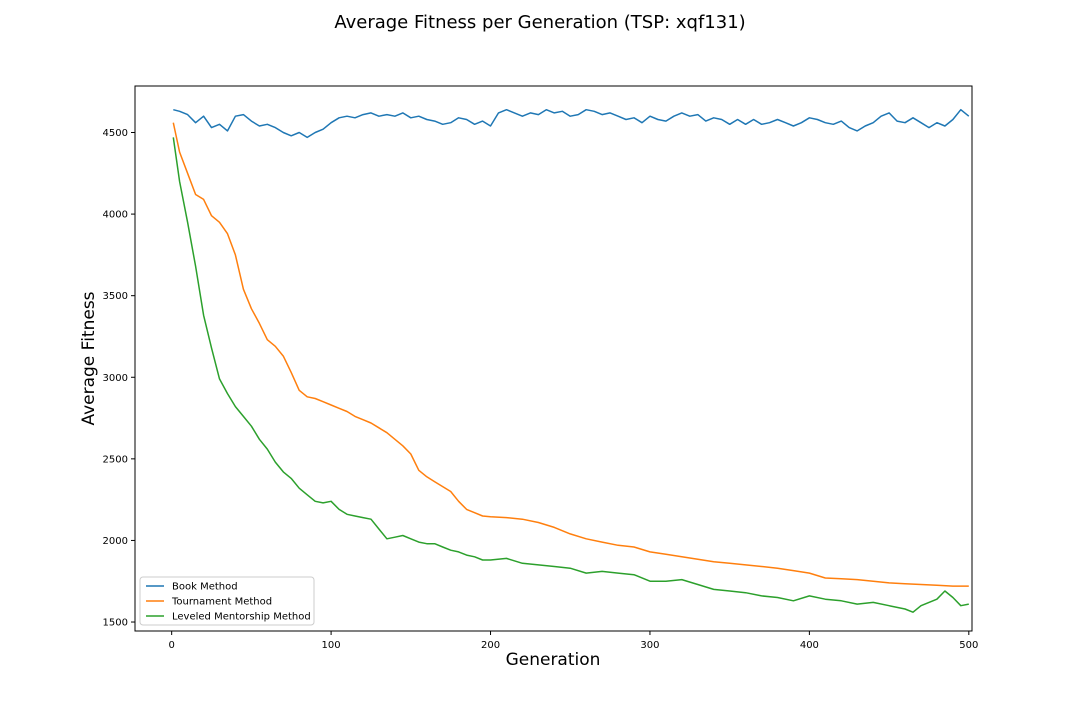 This screenshot has width=1080, height=720. Describe the element at coordinates (490, 645) in the screenshot. I see `x-tick-label: 200` at that location.